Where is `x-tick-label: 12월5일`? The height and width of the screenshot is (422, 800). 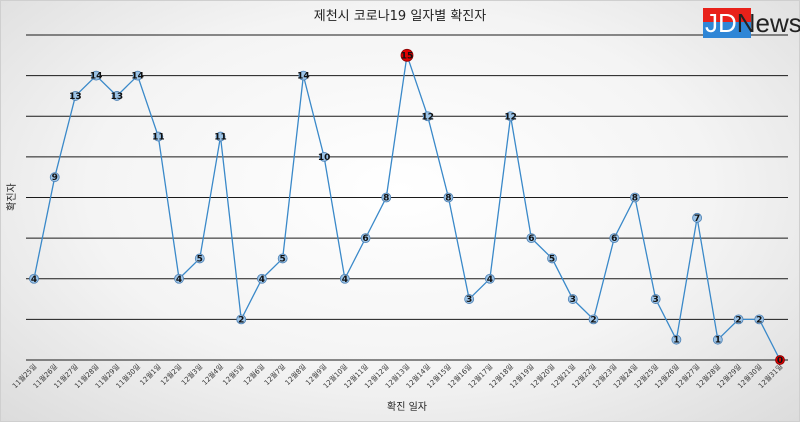
x-tick-label: 12월5일 is located at coordinates (233, 374).